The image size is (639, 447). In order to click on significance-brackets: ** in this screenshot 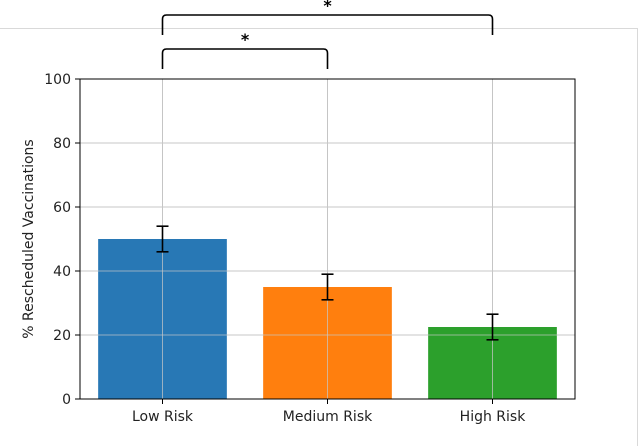, I will do `click(327, 34)`.